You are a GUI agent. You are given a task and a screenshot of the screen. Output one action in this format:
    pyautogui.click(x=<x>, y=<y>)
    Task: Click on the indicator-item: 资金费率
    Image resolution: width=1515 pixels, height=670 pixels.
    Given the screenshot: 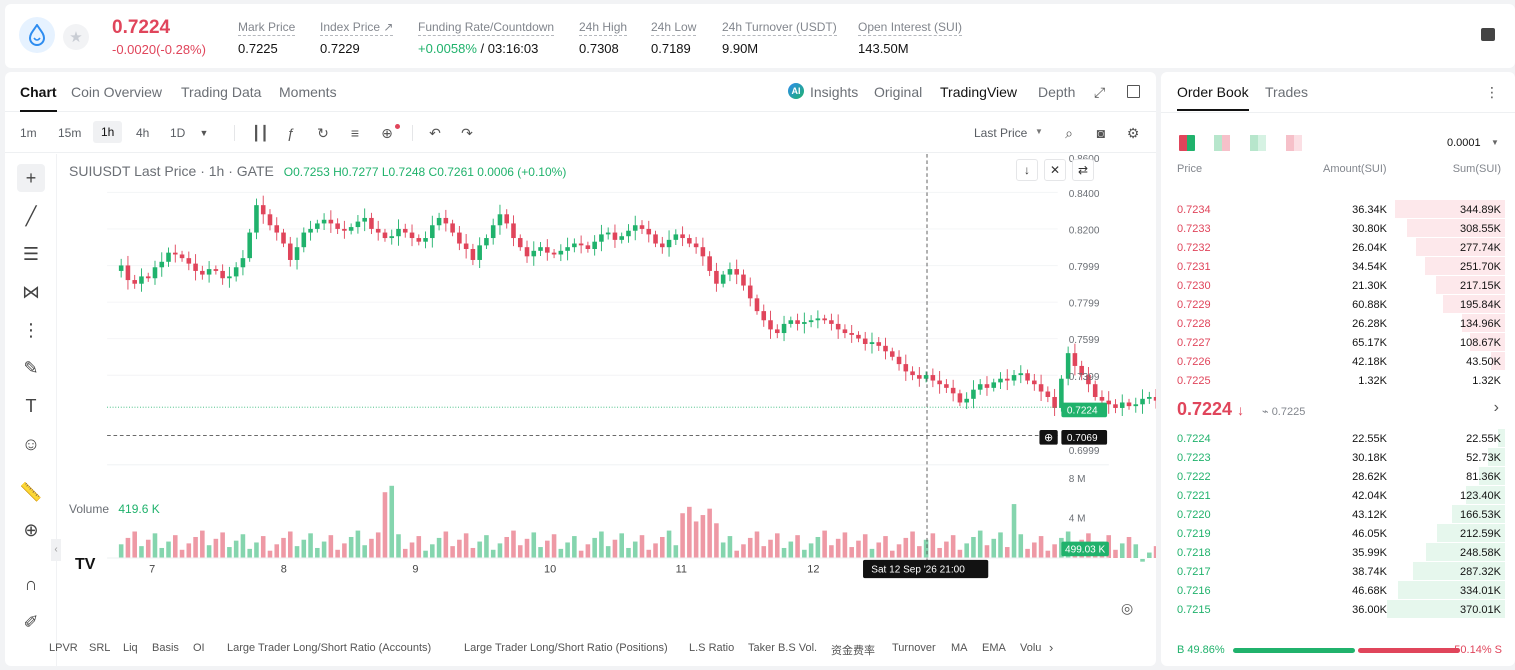 What is the action you would take?
    pyautogui.click(x=853, y=651)
    